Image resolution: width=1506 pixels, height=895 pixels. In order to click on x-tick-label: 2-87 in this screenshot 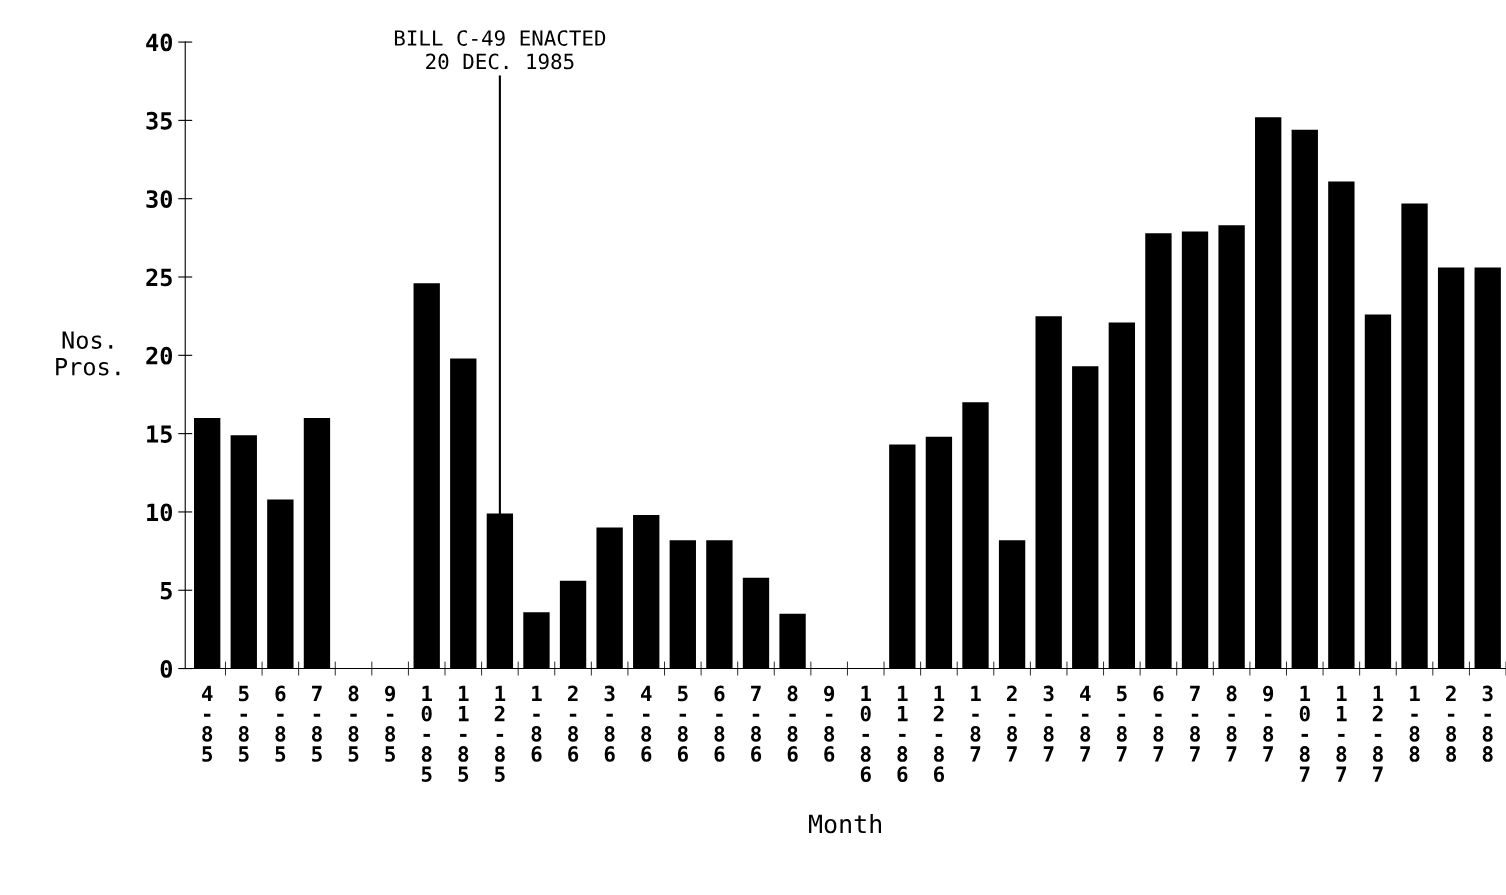, I will do `click(1012, 723)`.